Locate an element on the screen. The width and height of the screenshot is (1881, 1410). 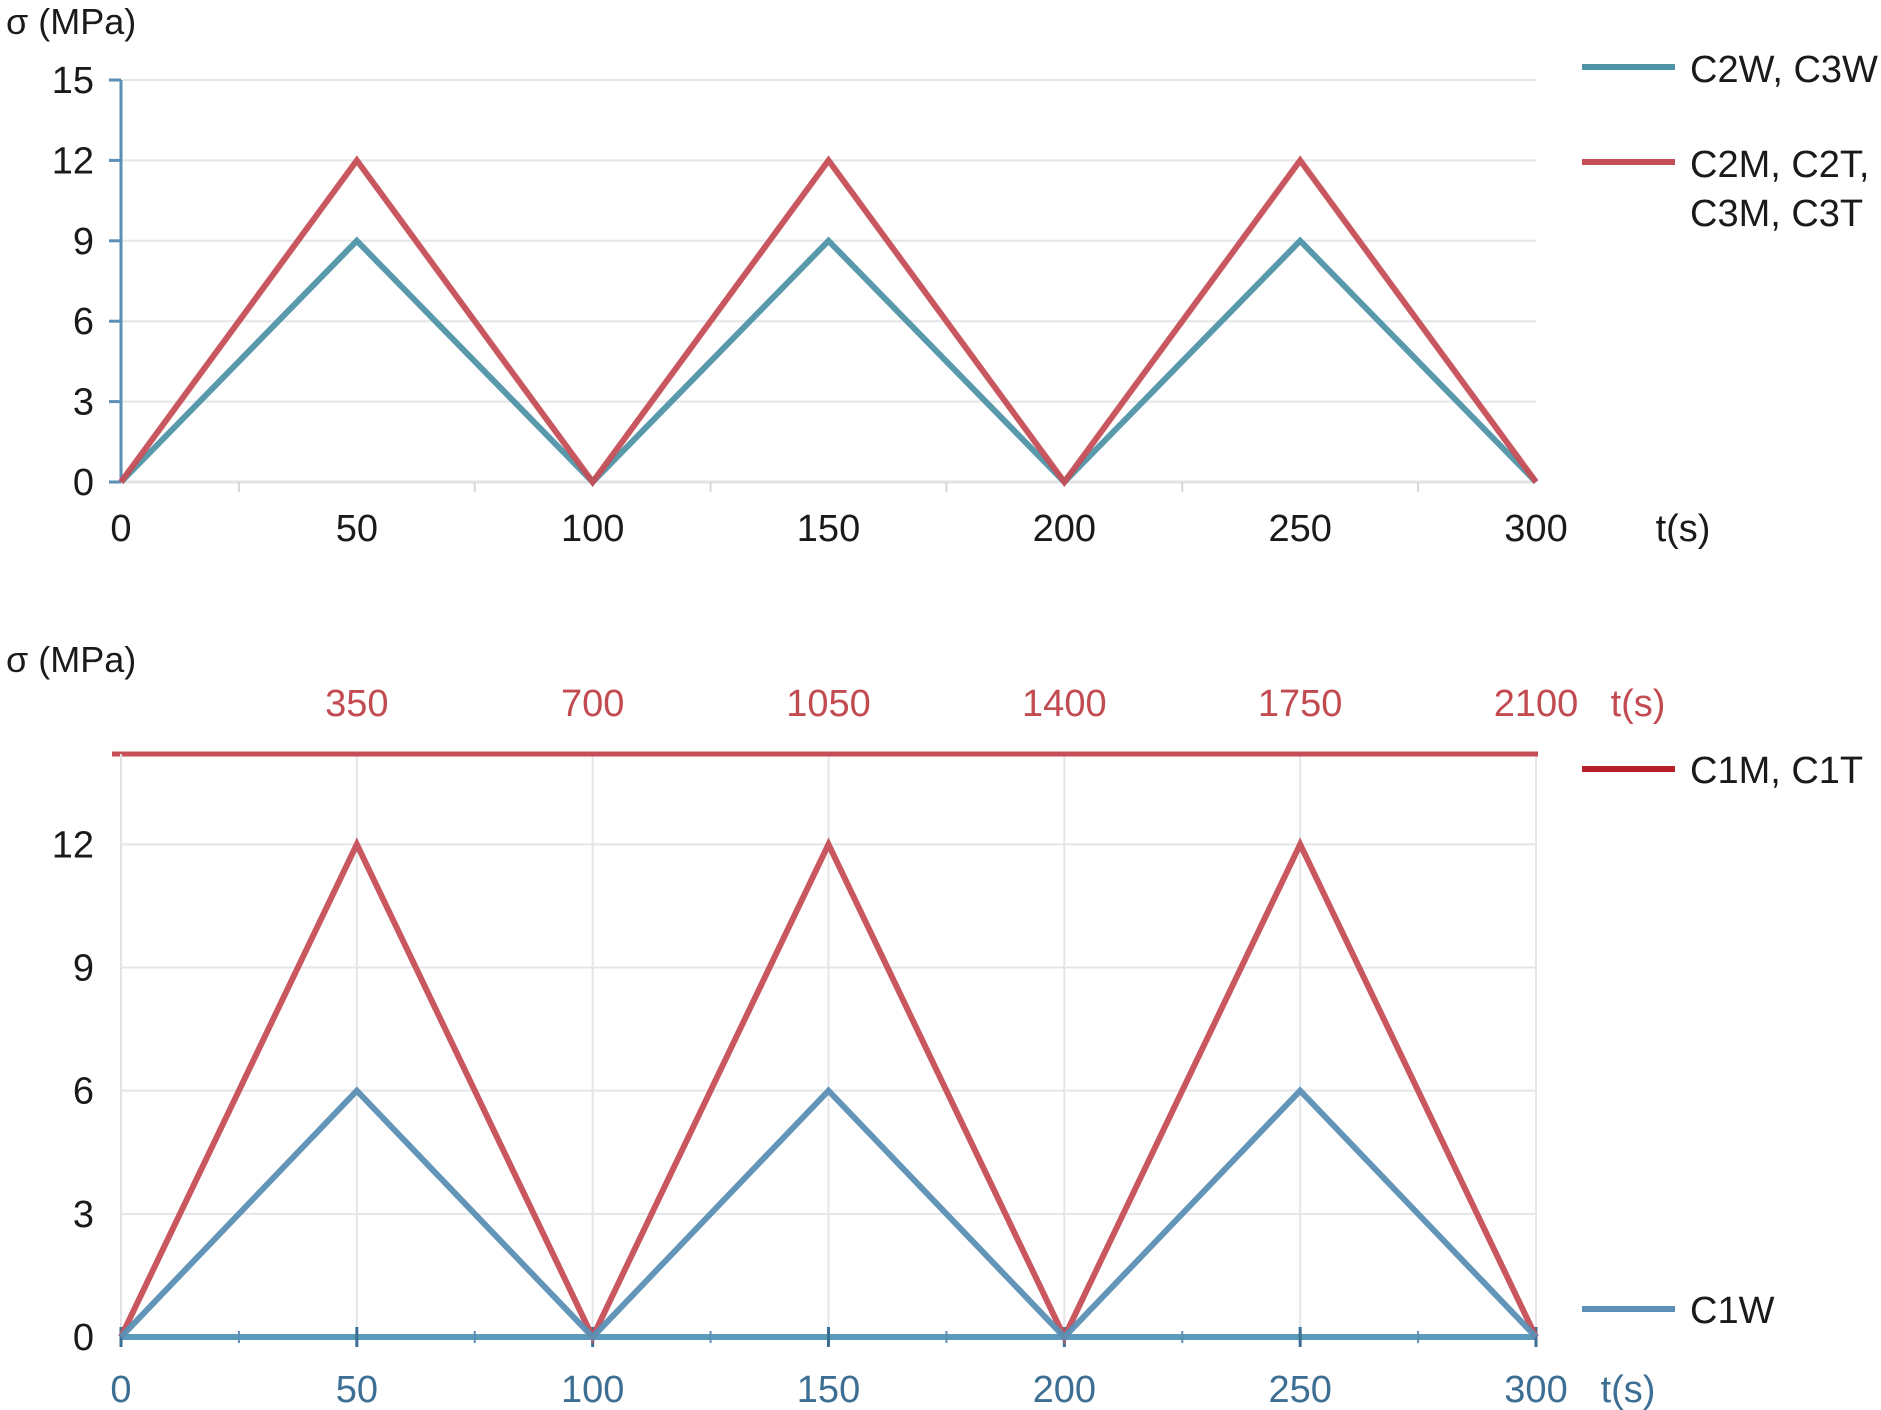
chart-top-ylabel: σ (MPa) is located at coordinates (71, 21).